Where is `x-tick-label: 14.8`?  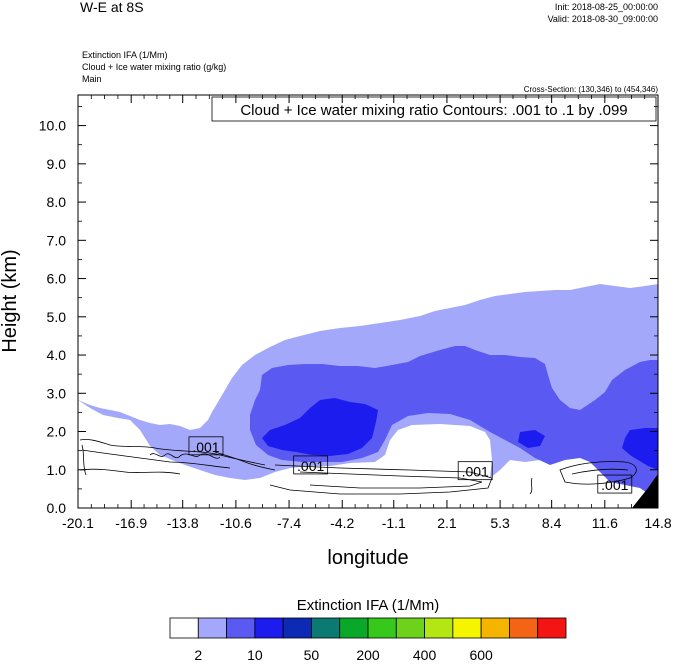 x-tick-label: 14.8 is located at coordinates (657, 523).